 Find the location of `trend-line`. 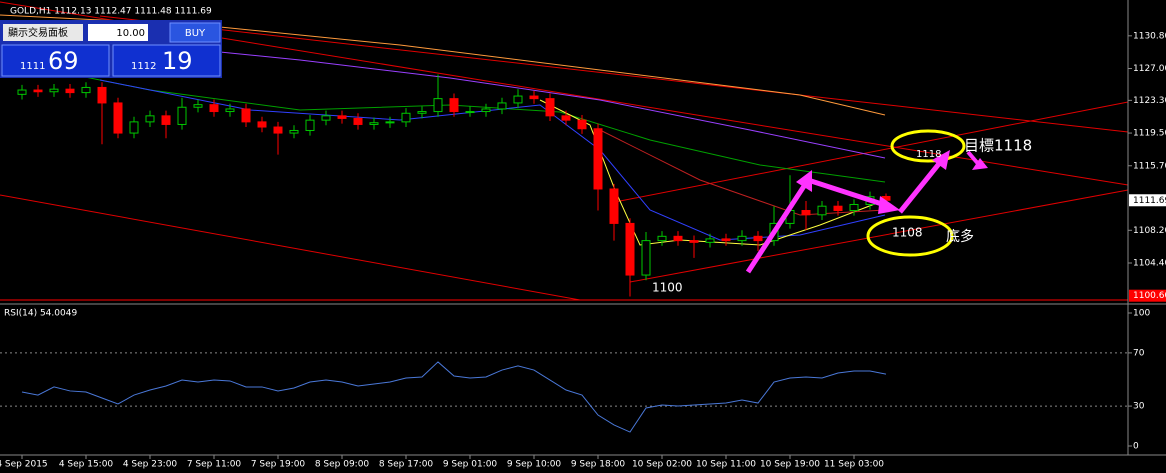

trend-line is located at coordinates (290, 247).